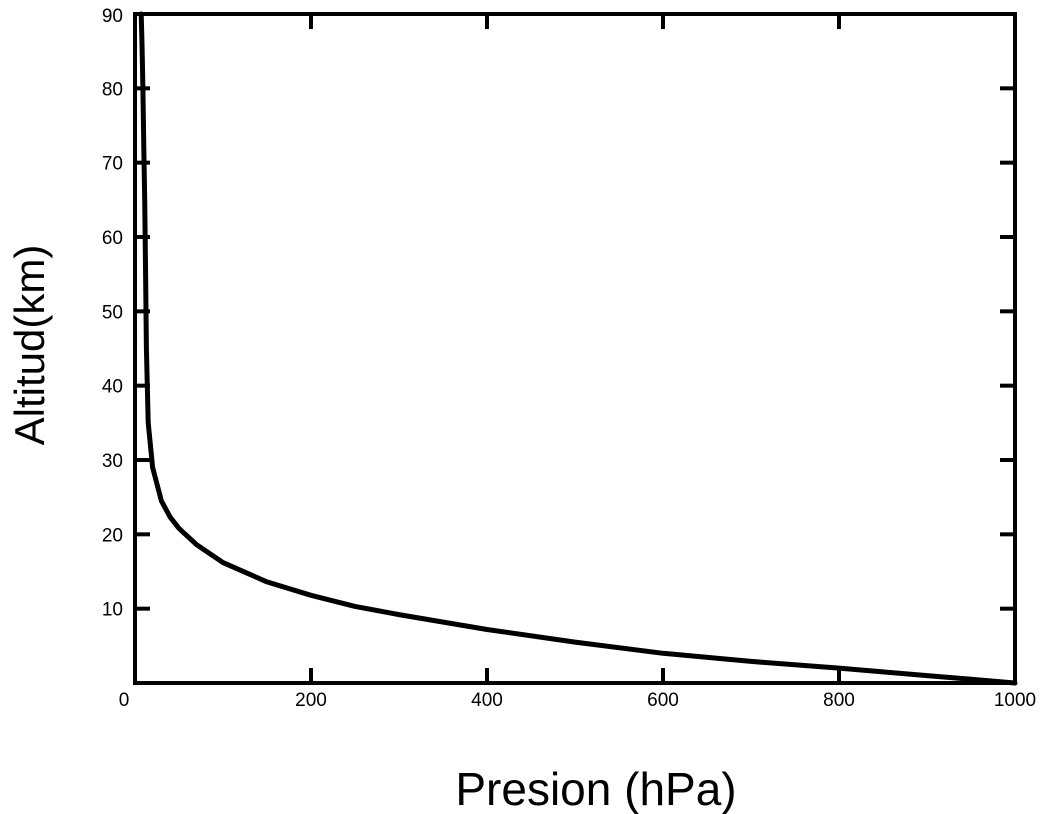 The height and width of the screenshot is (814, 1047). I want to click on y-tick-labels: 10 20 30 40 50 60 70 80 90, so click(112, 313).